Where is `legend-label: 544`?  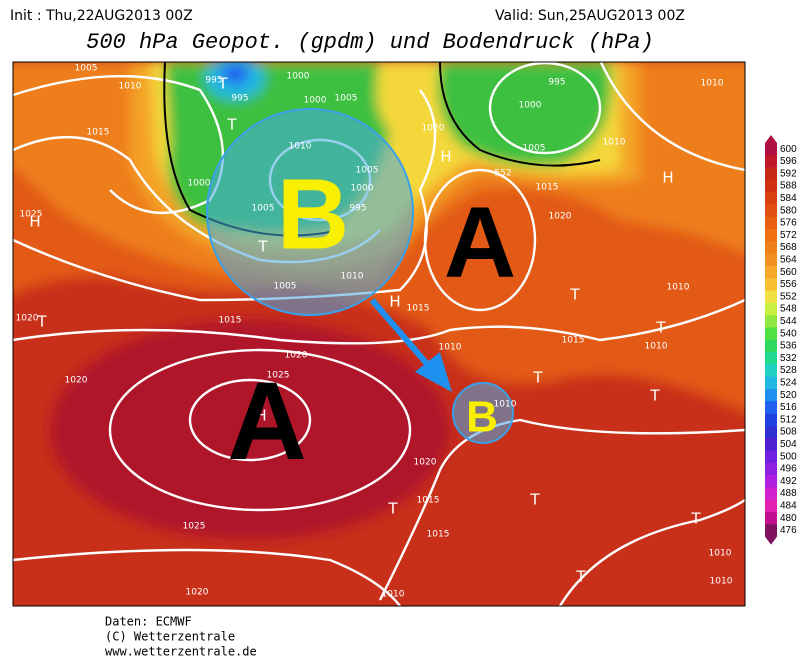
legend-label: 544 is located at coordinates (788, 321).